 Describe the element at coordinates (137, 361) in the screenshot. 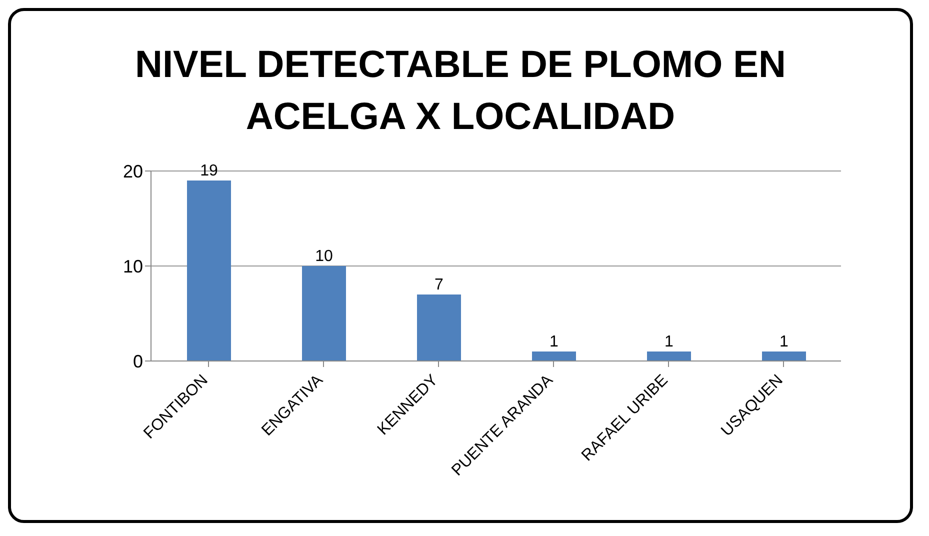

I see `y-tick-label: 0` at that location.